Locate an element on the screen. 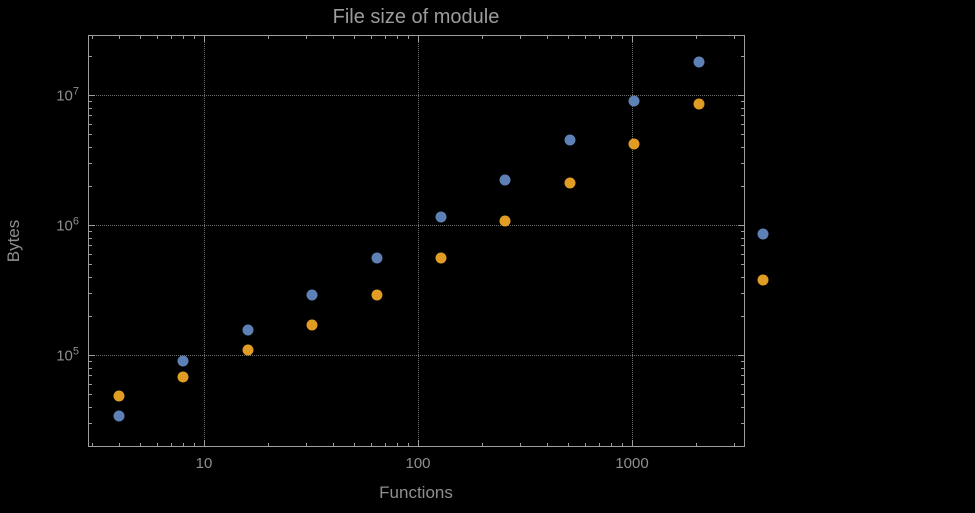 This screenshot has width=975, height=513. x-tick-label: 1000 is located at coordinates (632, 463).